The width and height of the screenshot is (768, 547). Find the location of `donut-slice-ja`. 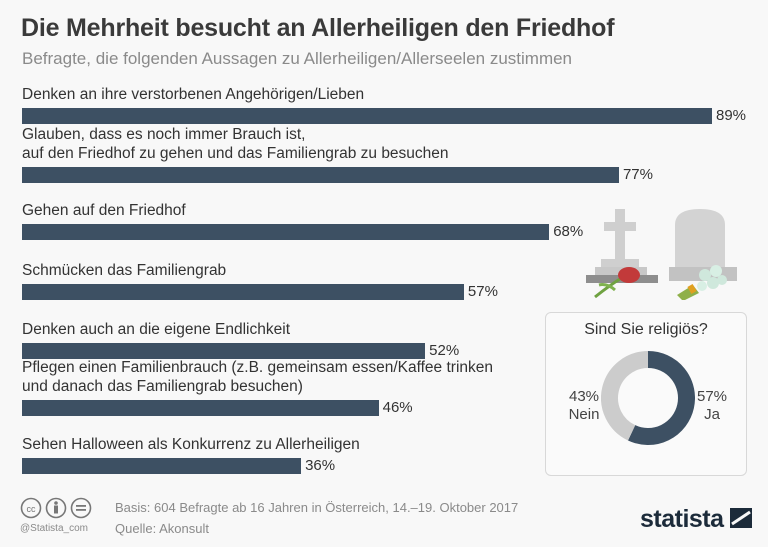

donut-slice-ja is located at coordinates (661, 398).